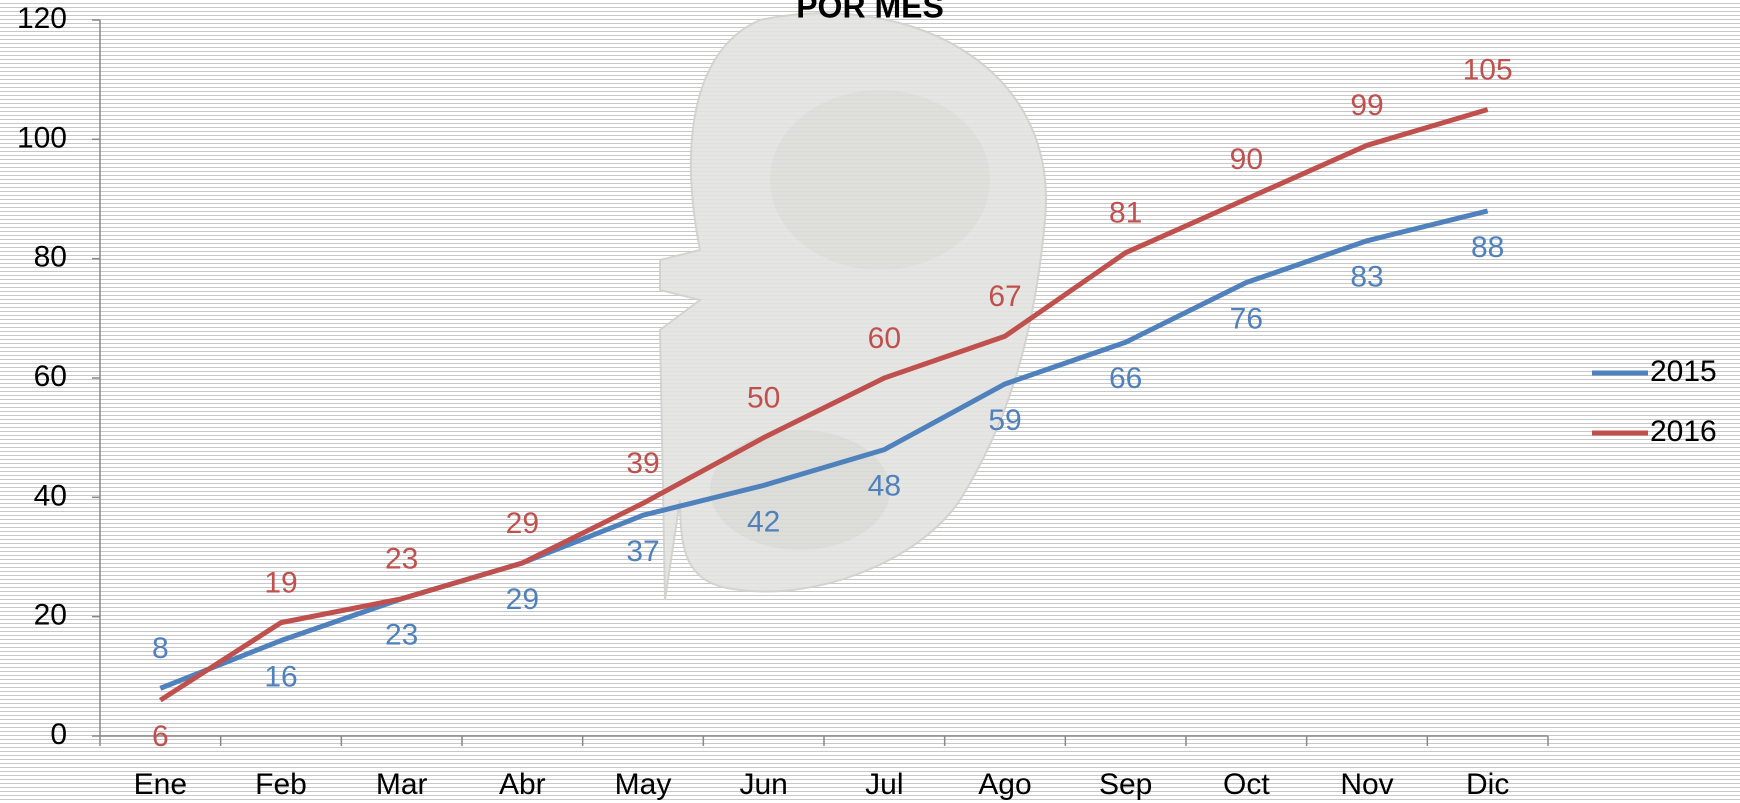 The width and height of the screenshot is (1740, 803). What do you see at coordinates (1487, 784) in the screenshot?
I see `x-tick-label: Dic` at bounding box center [1487, 784].